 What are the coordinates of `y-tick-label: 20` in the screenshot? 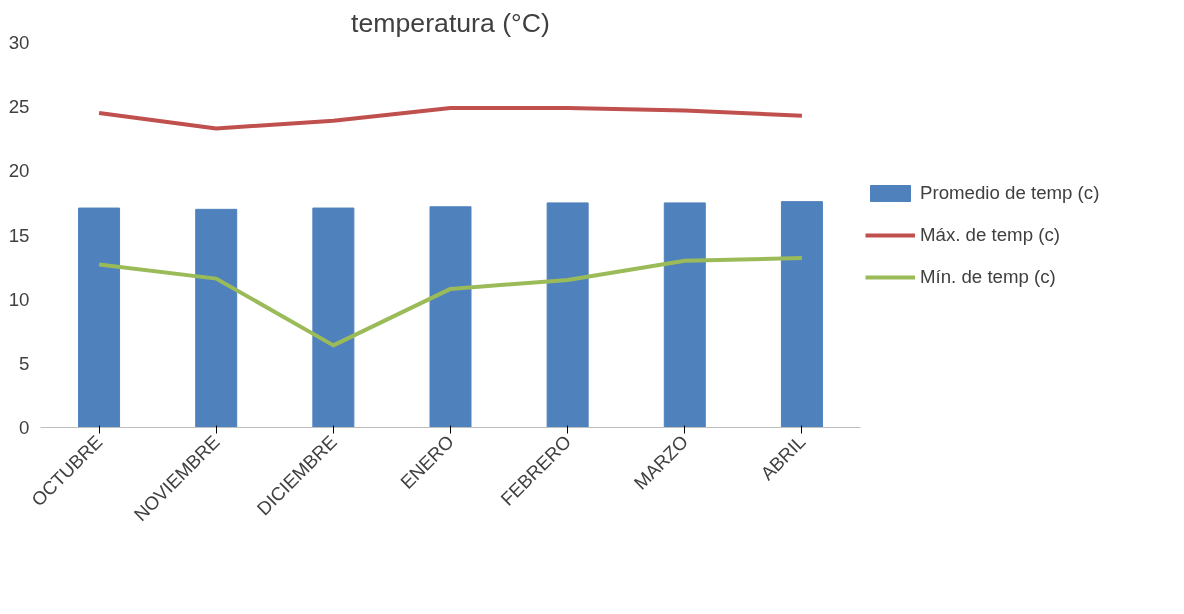 It's located at (19, 171).